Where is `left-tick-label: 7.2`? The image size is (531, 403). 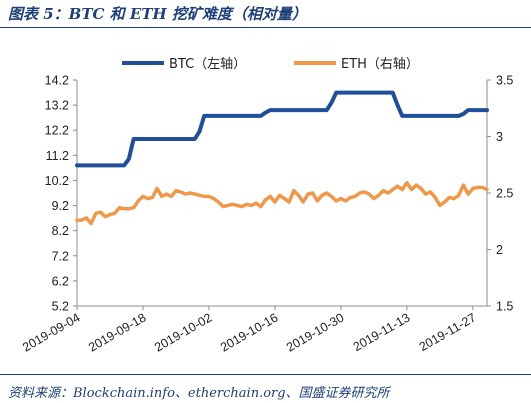
left-tick-label: 7.2 is located at coordinates (60, 256).